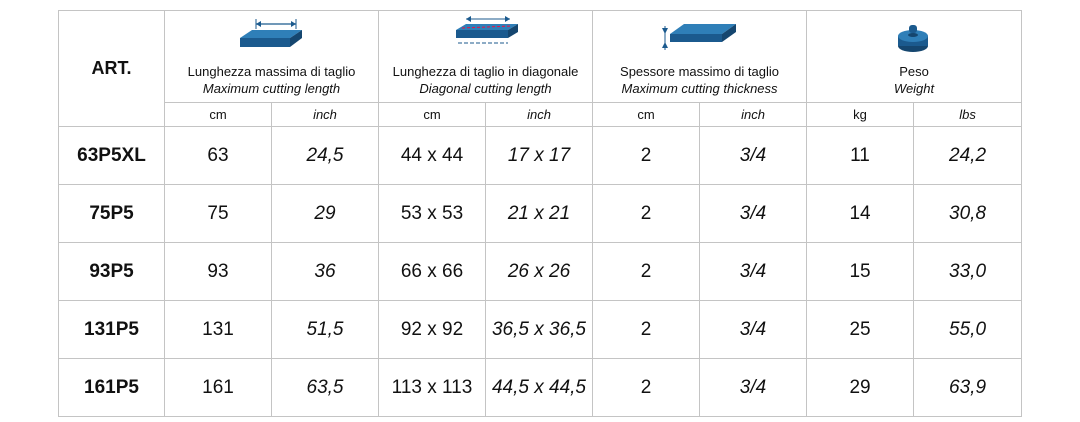 The height and width of the screenshot is (422, 1080). What do you see at coordinates (111, 271) in the screenshot?
I see `article-code: 93P5` at bounding box center [111, 271].